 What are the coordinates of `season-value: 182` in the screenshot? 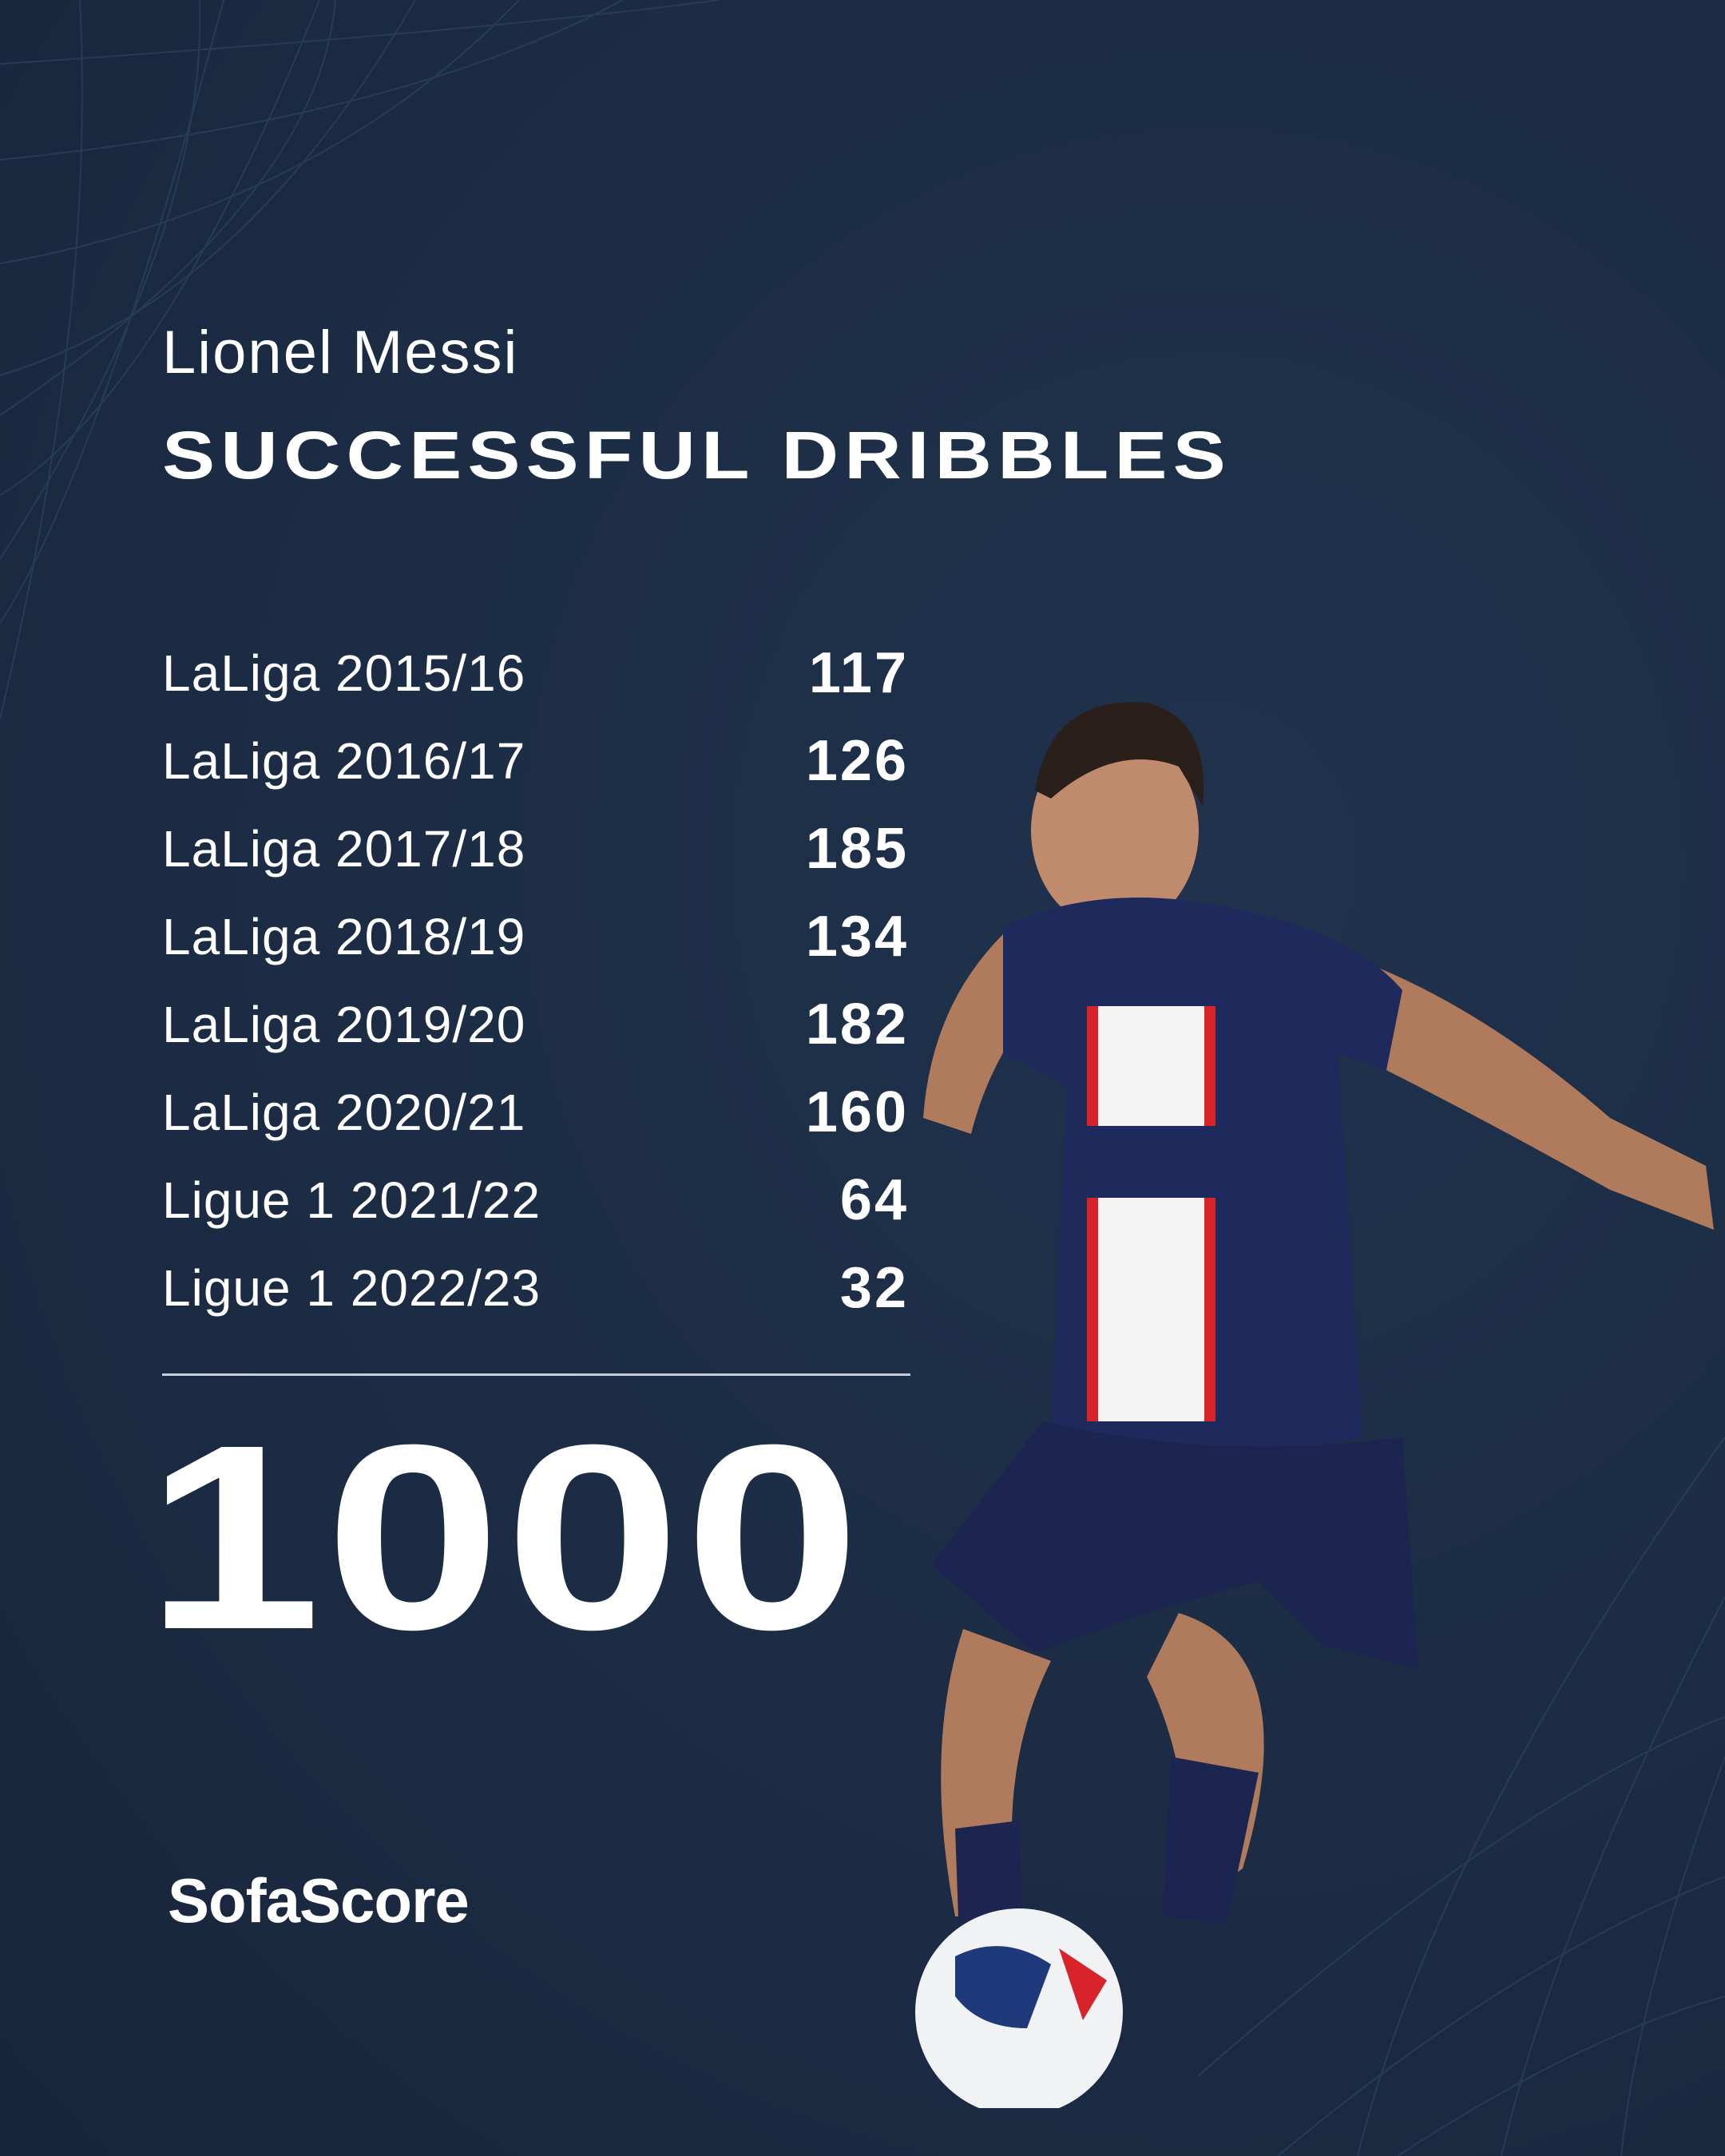 It's located at (857, 1024).